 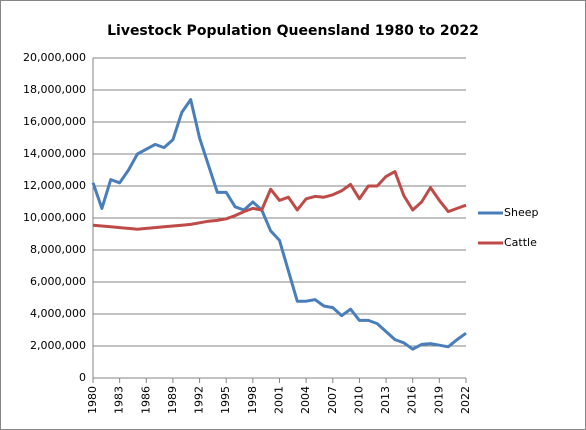 What do you see at coordinates (58, 281) in the screenshot?
I see `y-tick-label: 6,000,000` at bounding box center [58, 281].